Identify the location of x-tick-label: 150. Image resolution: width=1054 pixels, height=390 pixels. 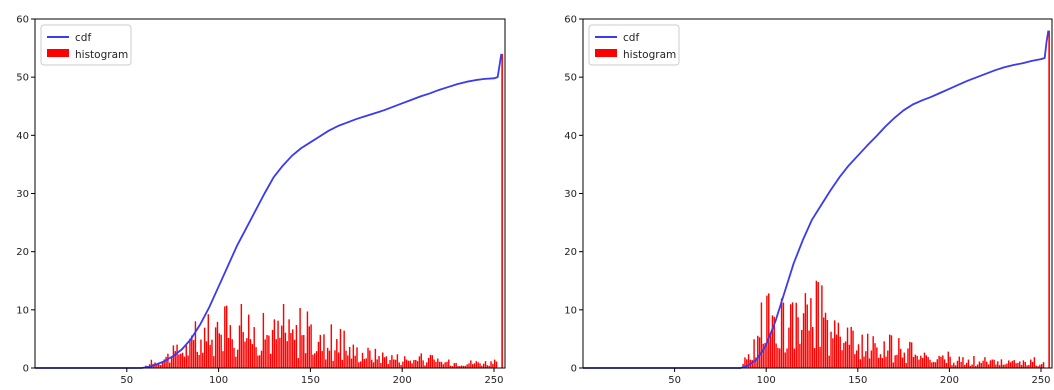
(857, 380).